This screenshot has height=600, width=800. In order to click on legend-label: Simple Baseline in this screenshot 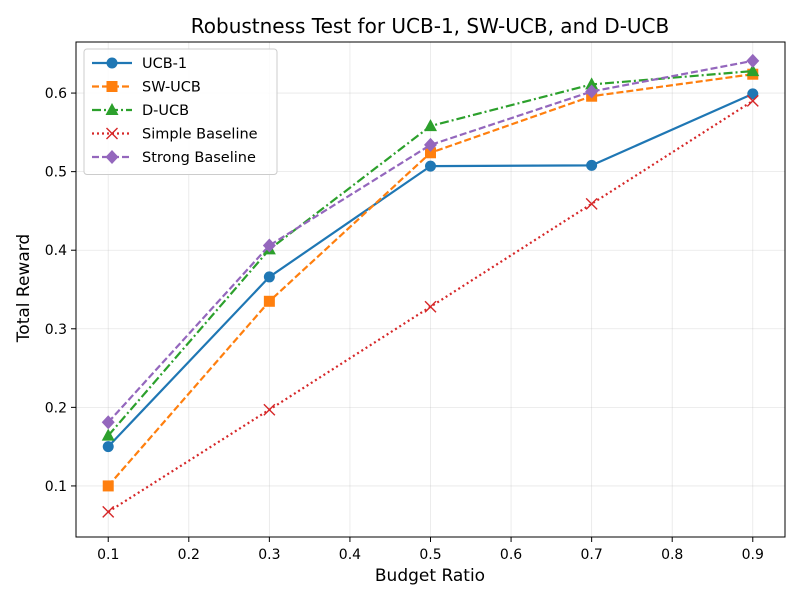, I will do `click(200, 135)`.